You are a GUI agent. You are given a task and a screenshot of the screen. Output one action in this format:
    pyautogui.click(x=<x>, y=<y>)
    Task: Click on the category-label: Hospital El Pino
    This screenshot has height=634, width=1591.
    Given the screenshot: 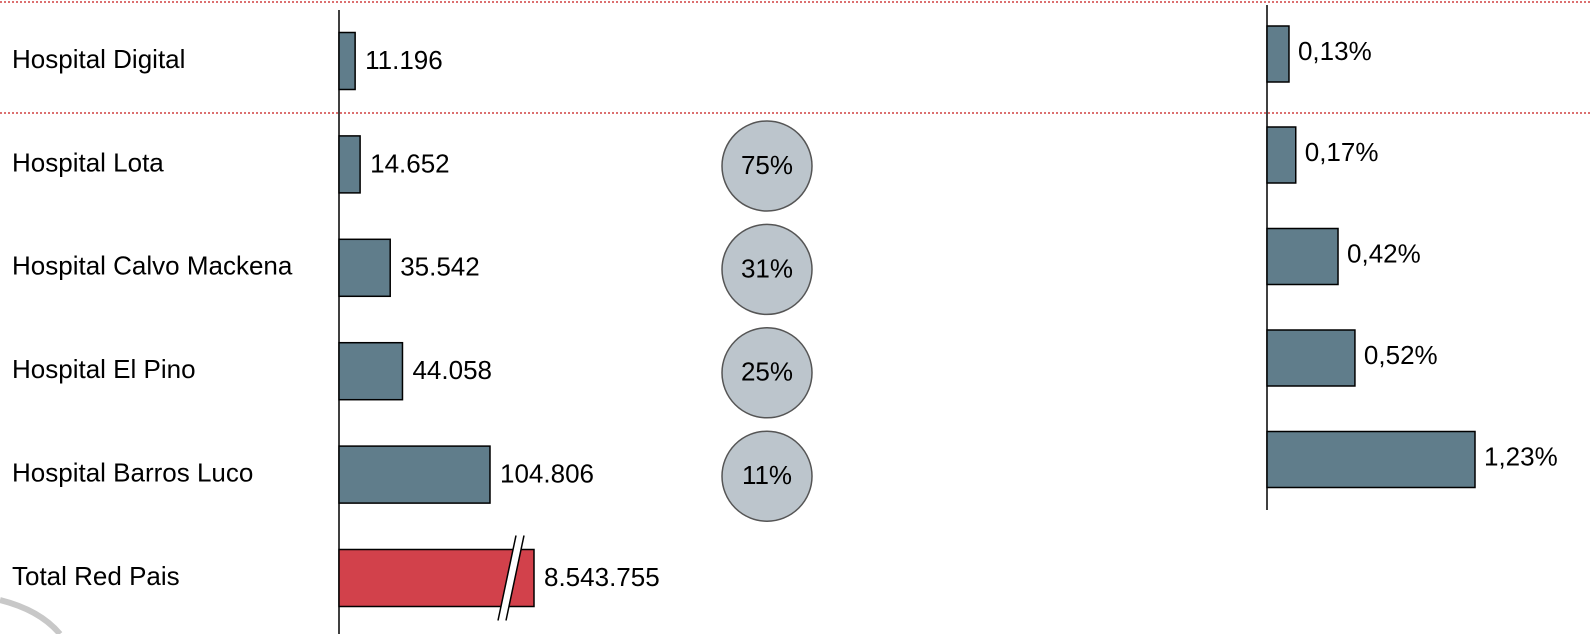 What is the action you would take?
    pyautogui.click(x=104, y=369)
    